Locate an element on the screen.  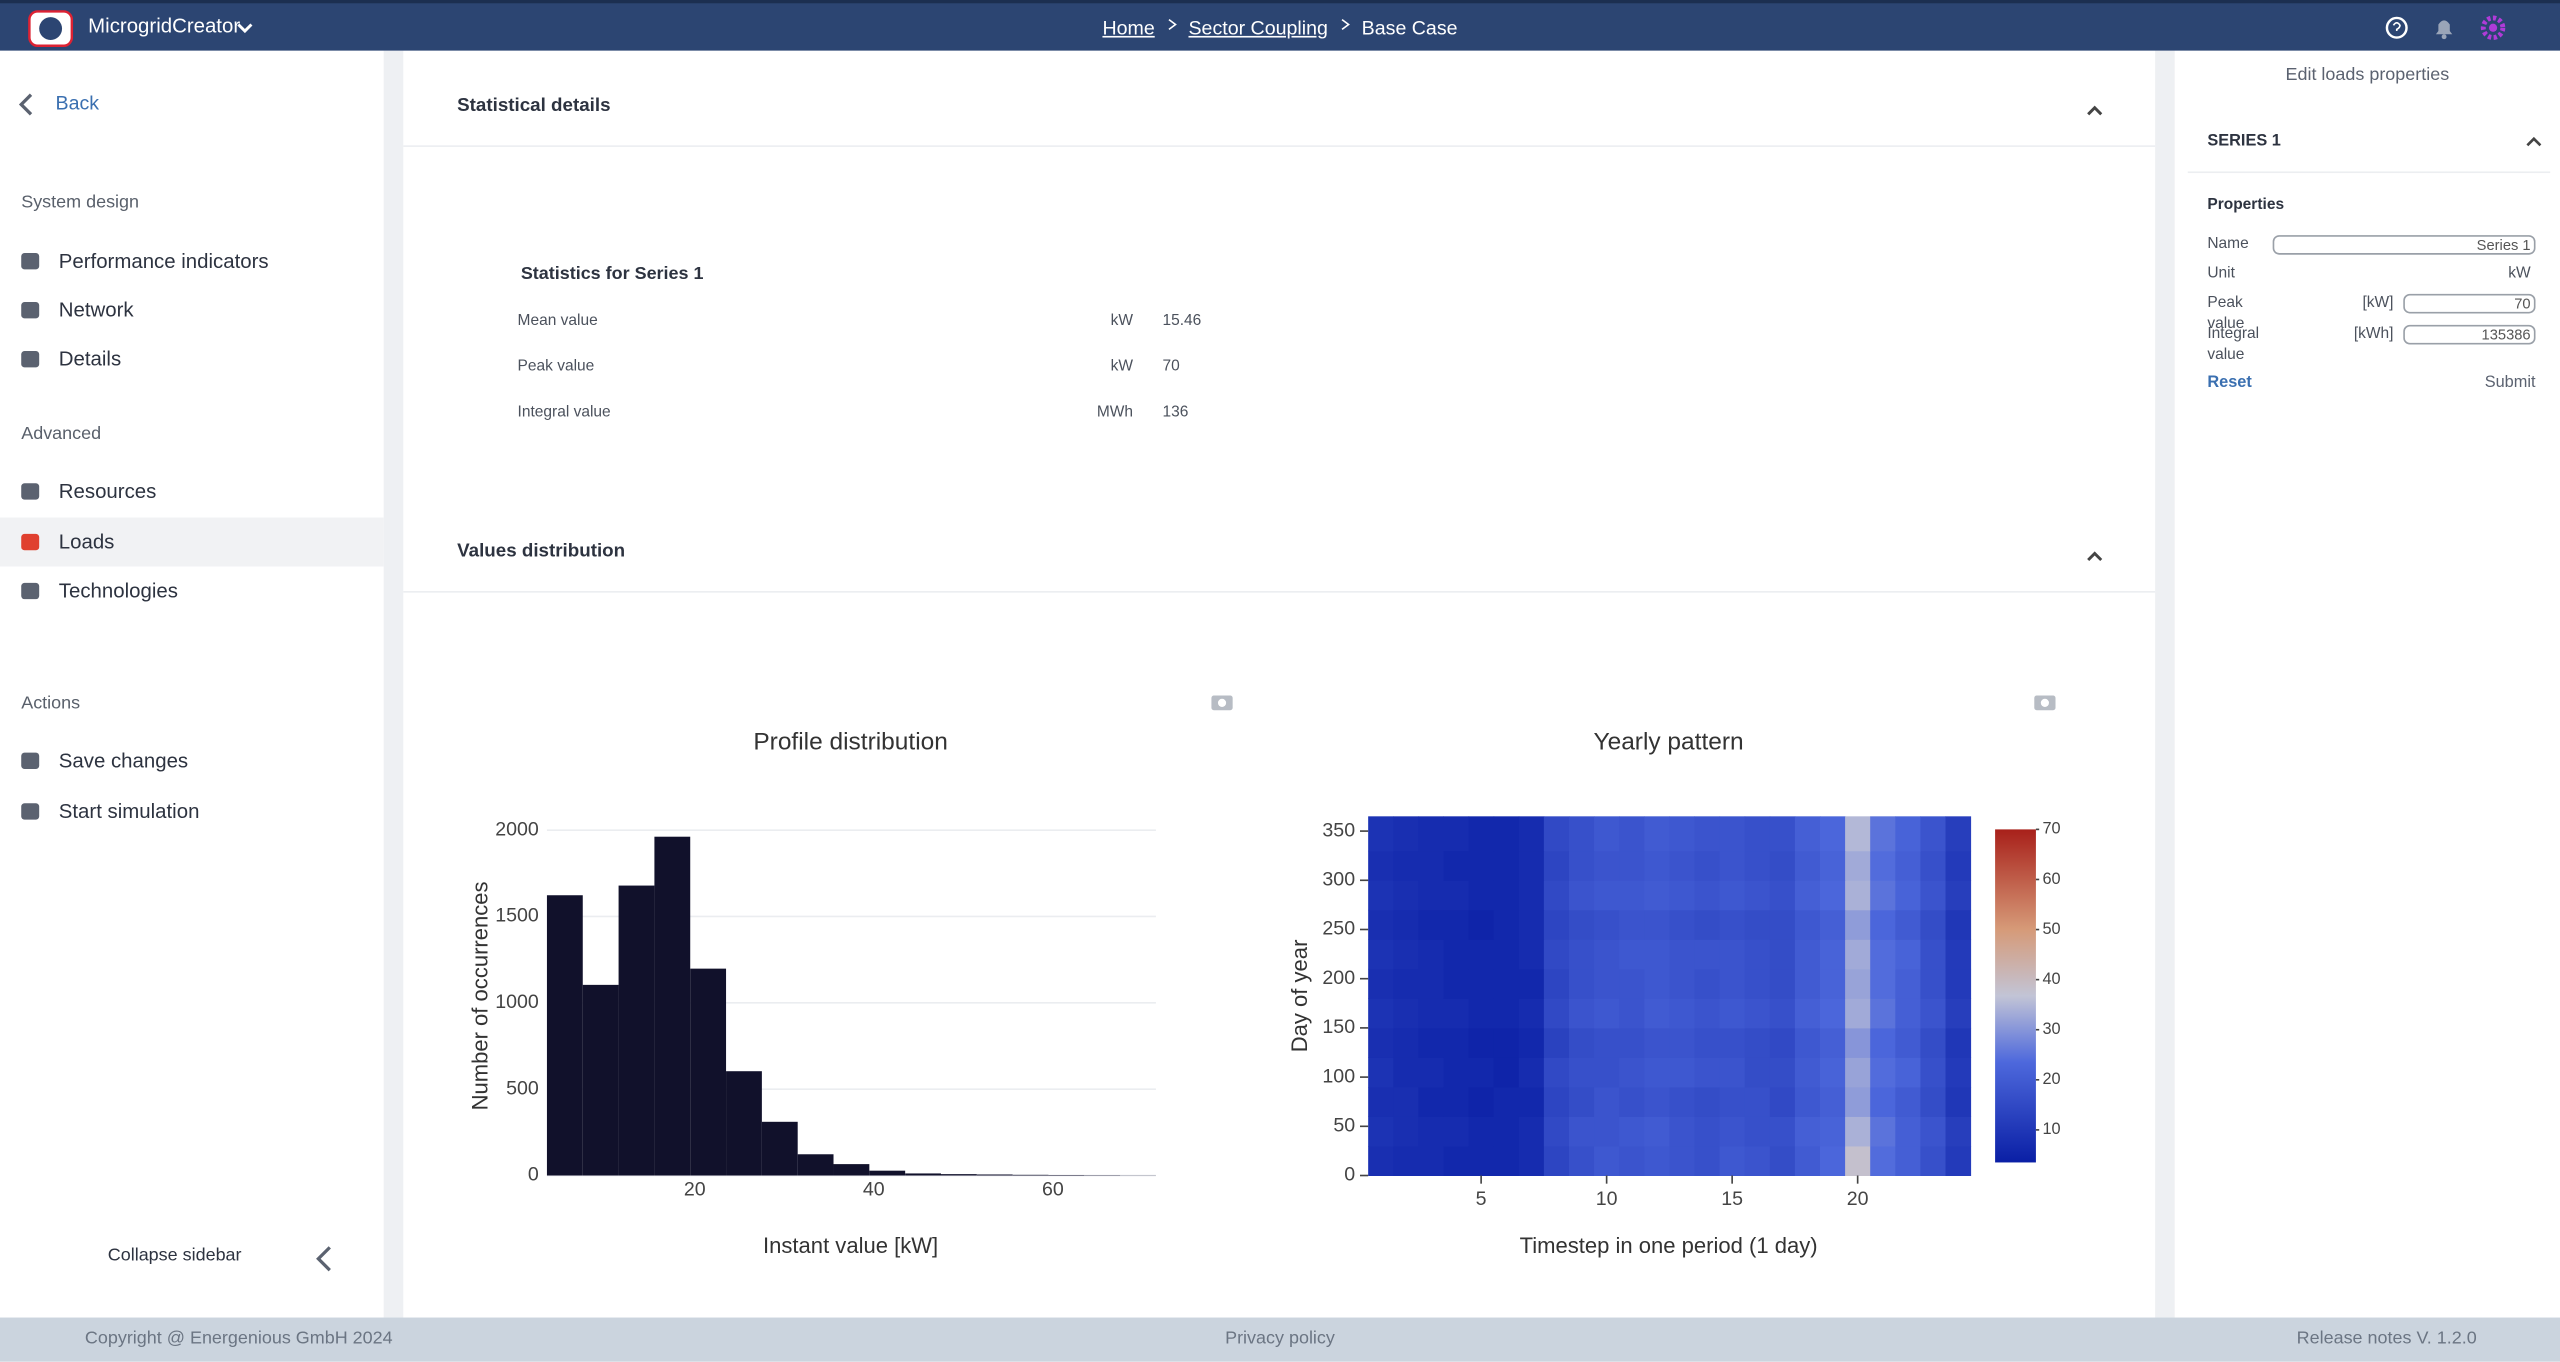
y-tick-label: 350 is located at coordinates (1338, 830).